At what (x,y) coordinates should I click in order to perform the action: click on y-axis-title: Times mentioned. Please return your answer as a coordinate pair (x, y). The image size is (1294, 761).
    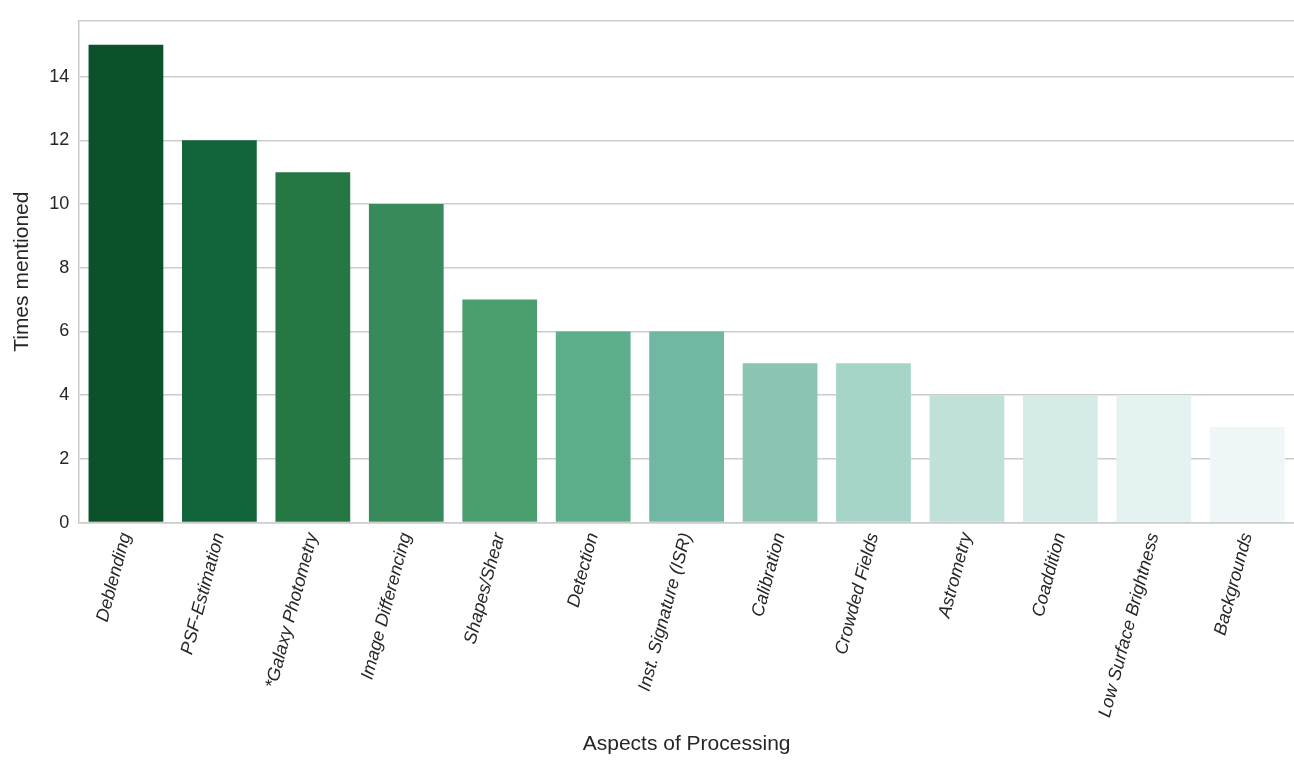
    Looking at the image, I should click on (21, 271).